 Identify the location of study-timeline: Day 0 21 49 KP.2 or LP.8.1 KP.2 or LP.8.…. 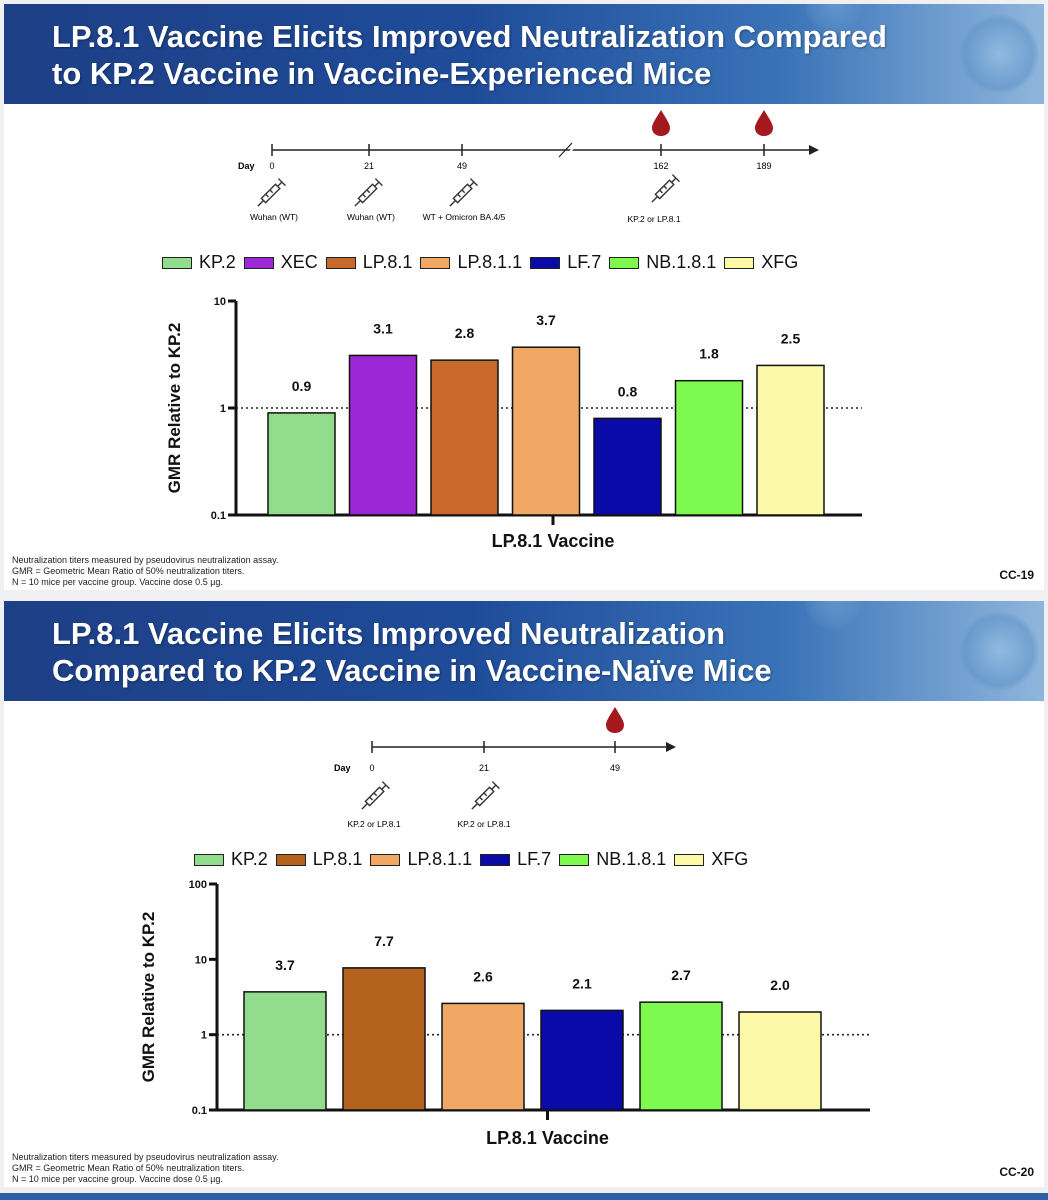
(505, 768).